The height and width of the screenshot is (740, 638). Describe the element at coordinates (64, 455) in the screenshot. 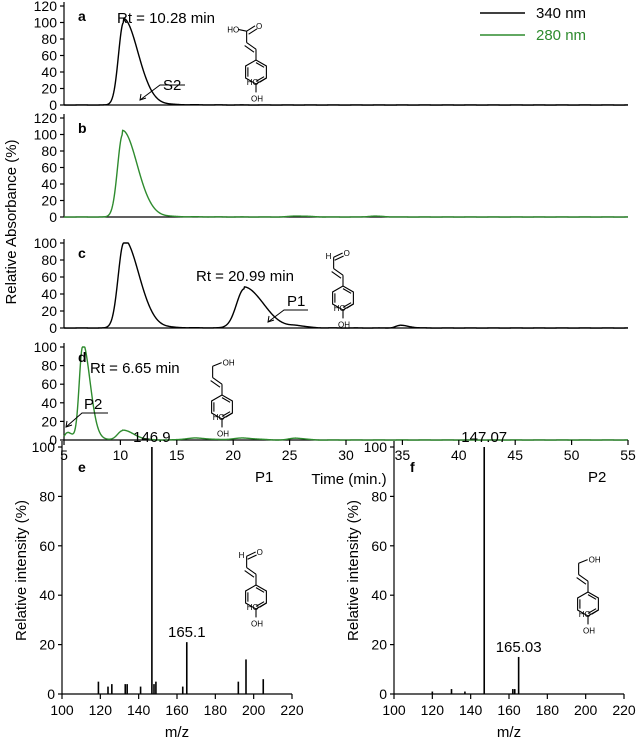

I see `x-tick-label: 5` at that location.